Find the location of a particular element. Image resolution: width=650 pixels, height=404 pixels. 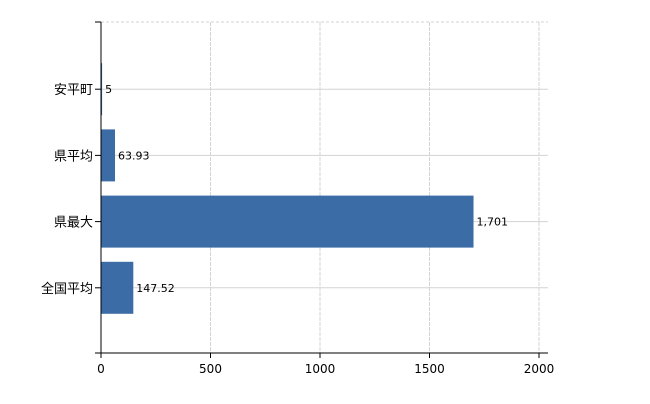

x-tick-label: 500 is located at coordinates (210, 369).